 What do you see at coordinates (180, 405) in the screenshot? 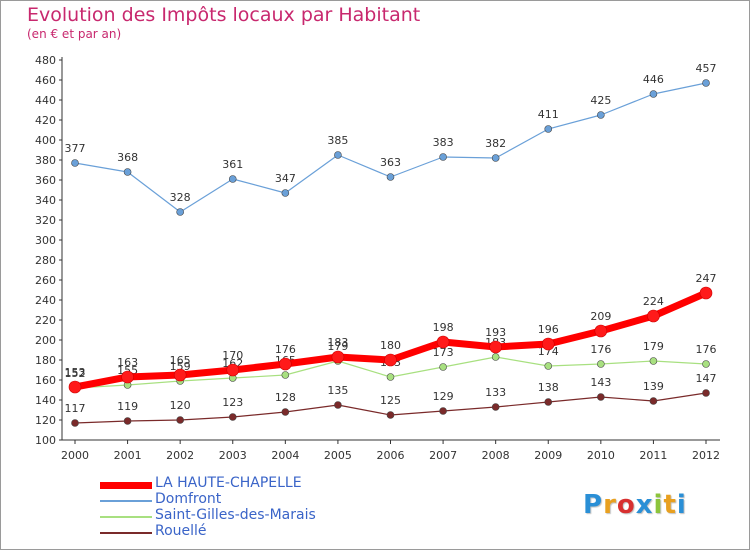
I see `data-label: 120` at bounding box center [180, 405].